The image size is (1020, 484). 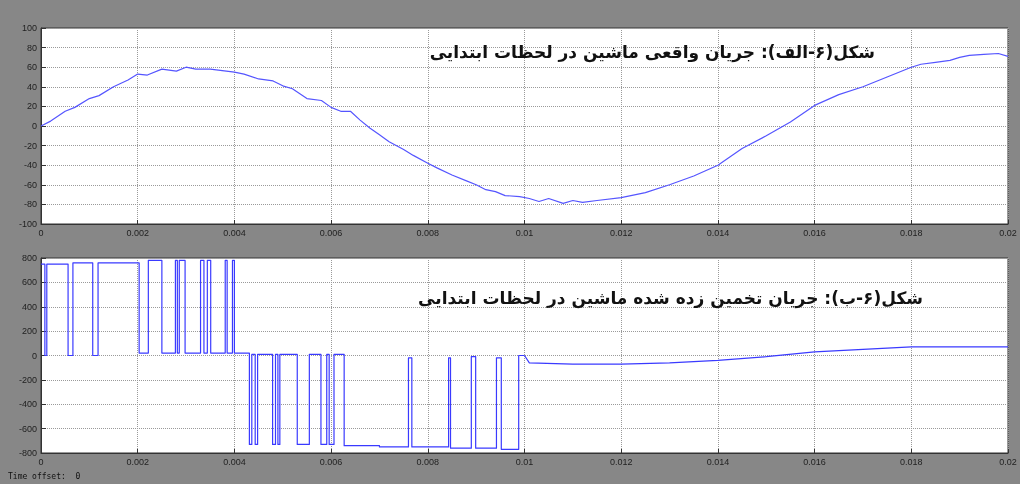 I want to click on y-tick-label: 60, so click(x=31, y=67).